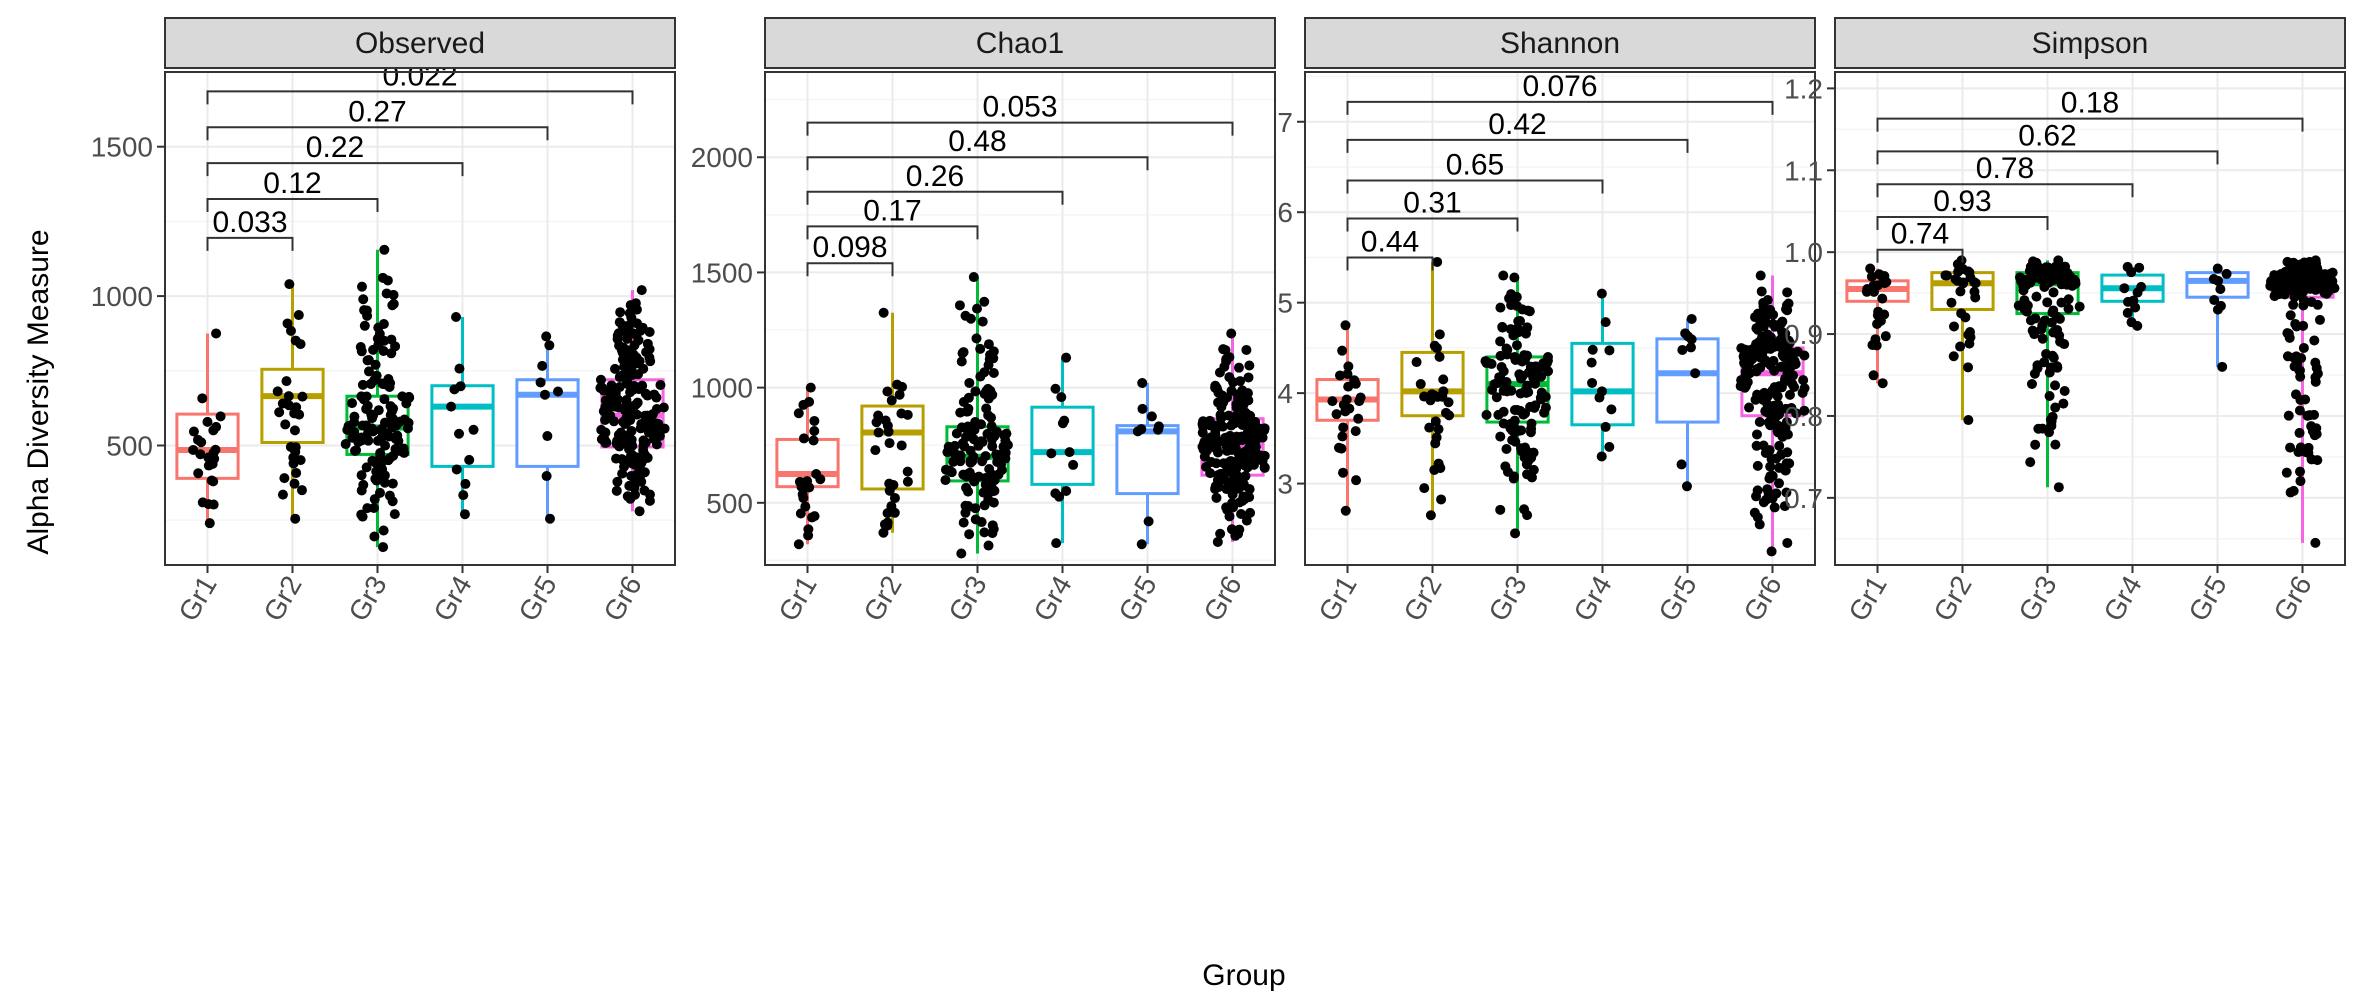 The image size is (2358, 999). Describe the element at coordinates (1233, 437) in the screenshot. I see `points-gr6` at that location.